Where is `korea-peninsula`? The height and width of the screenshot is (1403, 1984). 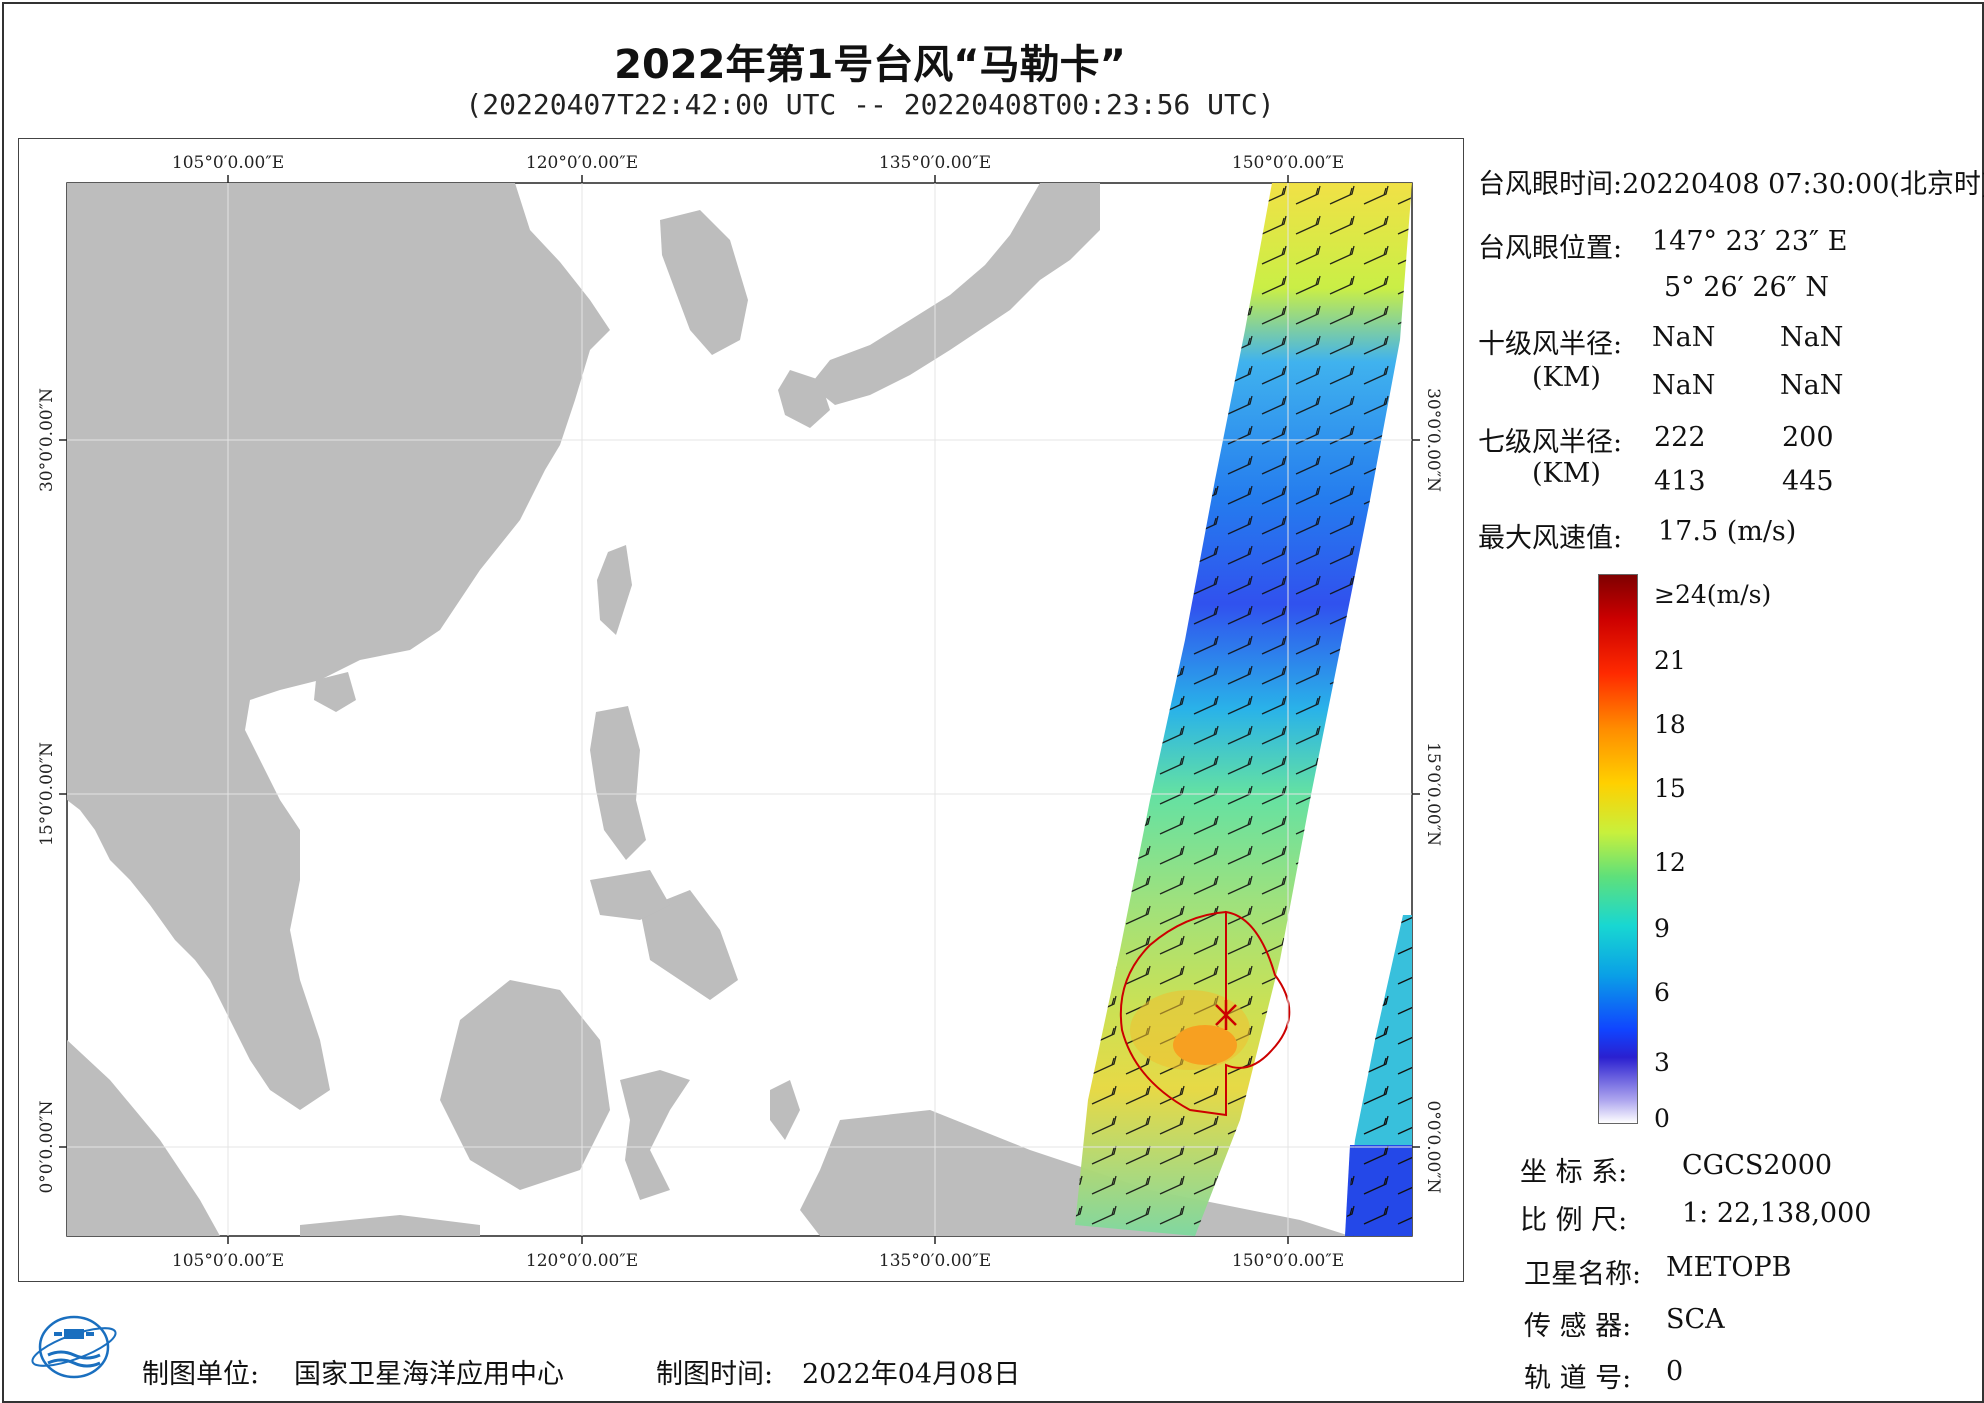
korea-peninsula is located at coordinates (704, 282).